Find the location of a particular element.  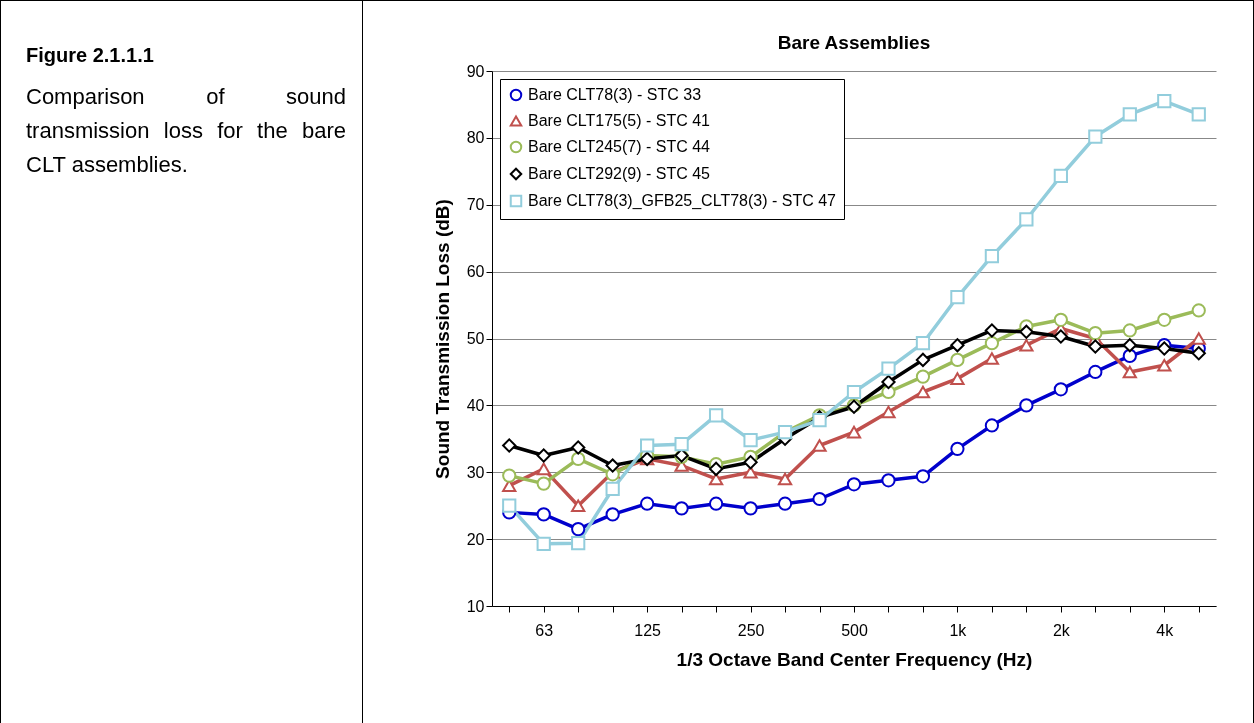

chart-title: Bare Assemblies is located at coordinates (854, 42).